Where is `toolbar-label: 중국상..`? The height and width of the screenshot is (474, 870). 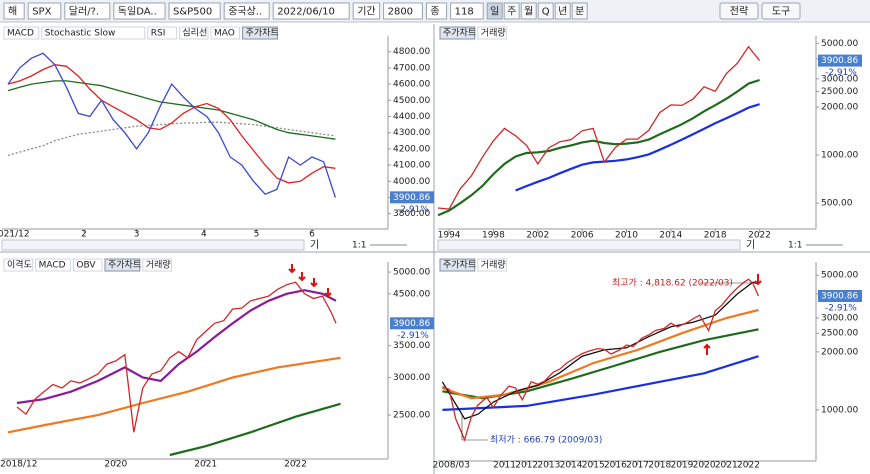 toolbar-label: 중국상.. is located at coordinates (245, 12).